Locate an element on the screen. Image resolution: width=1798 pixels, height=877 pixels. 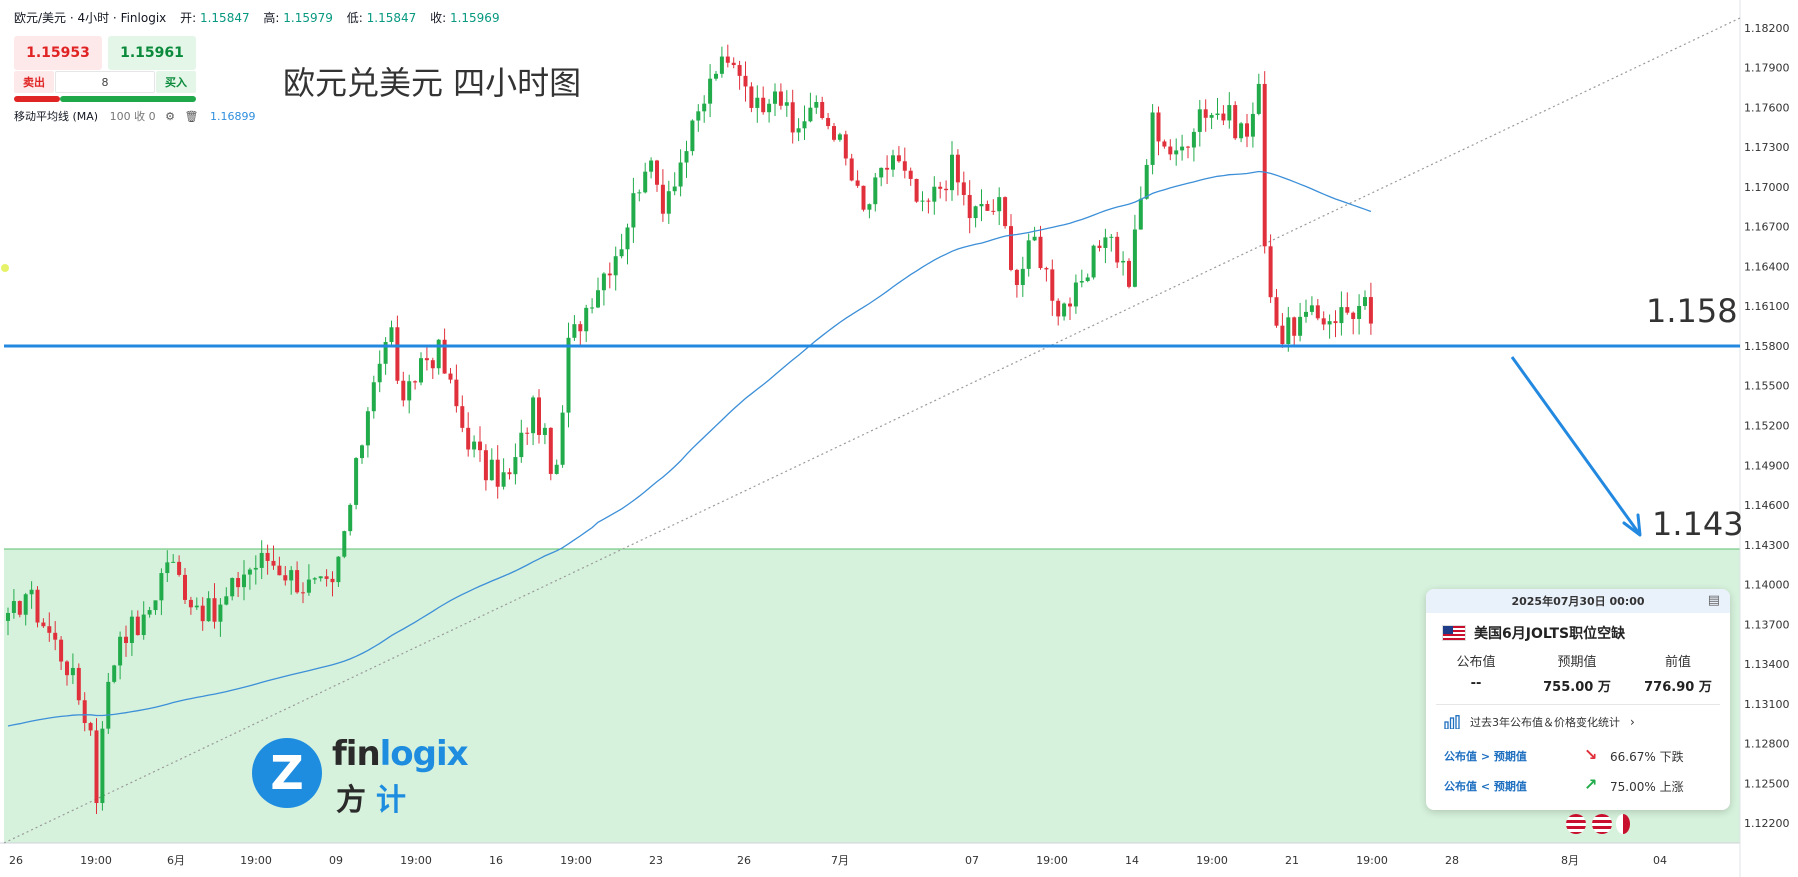
x-tick-label: 8月 is located at coordinates (1570, 860).